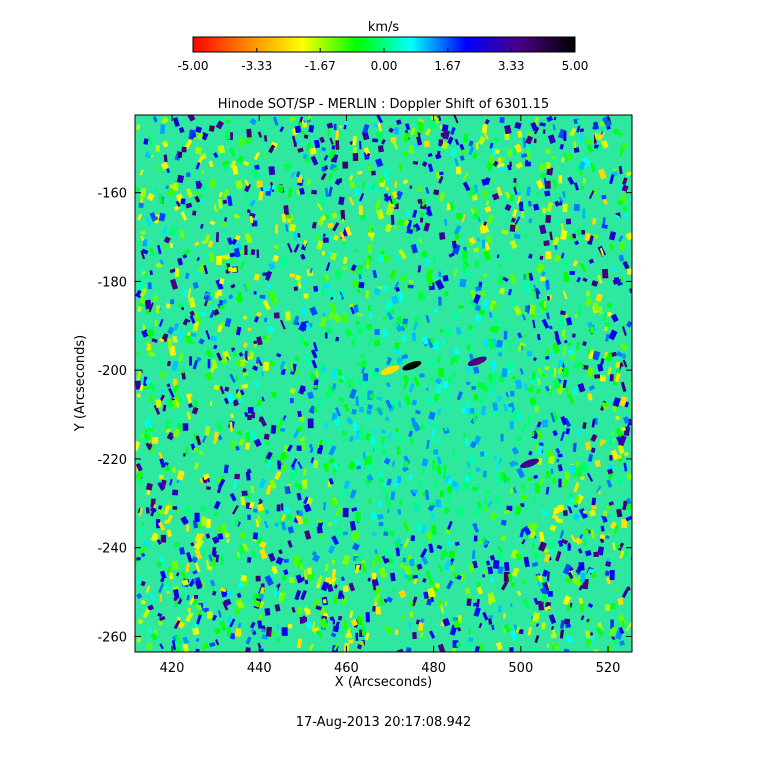  What do you see at coordinates (511, 66) in the screenshot?
I see `colorbar-tick-label: 3.33` at bounding box center [511, 66].